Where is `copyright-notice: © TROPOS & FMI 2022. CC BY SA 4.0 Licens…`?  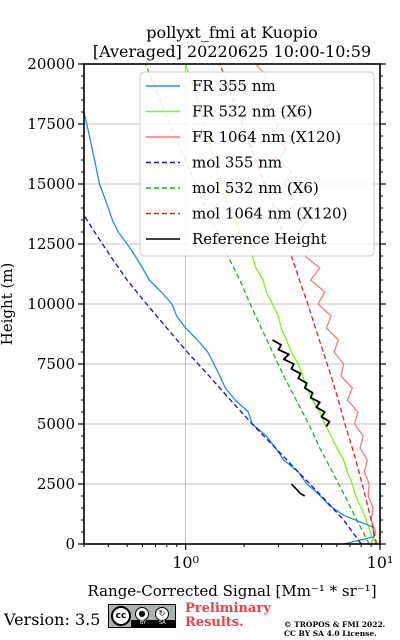 copyright-notice: © TROPOS & FMI 2022. CC BY SA 4.0 Licens… is located at coordinates (334, 629).